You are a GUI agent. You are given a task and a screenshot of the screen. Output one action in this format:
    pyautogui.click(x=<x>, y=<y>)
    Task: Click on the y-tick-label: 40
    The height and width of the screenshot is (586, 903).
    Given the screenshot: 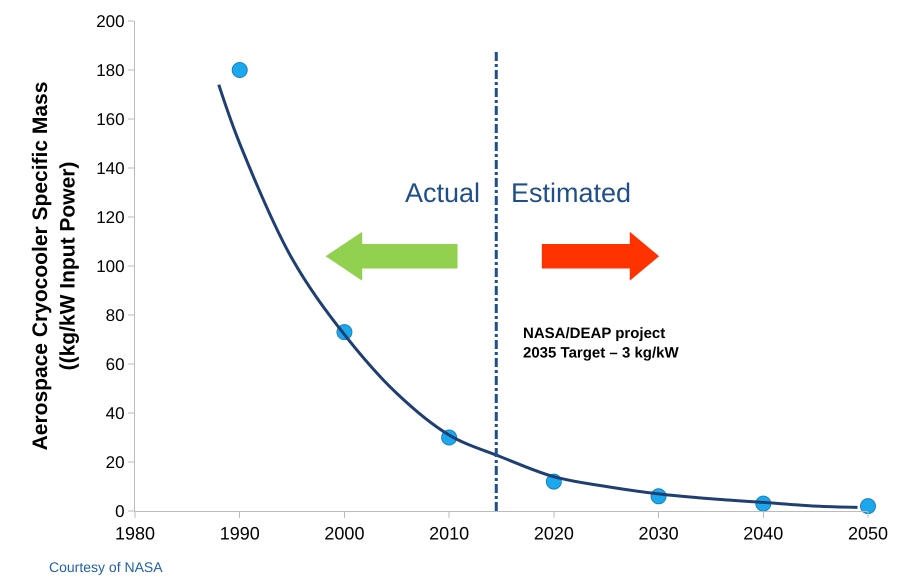 What is the action you would take?
    pyautogui.click(x=115, y=413)
    